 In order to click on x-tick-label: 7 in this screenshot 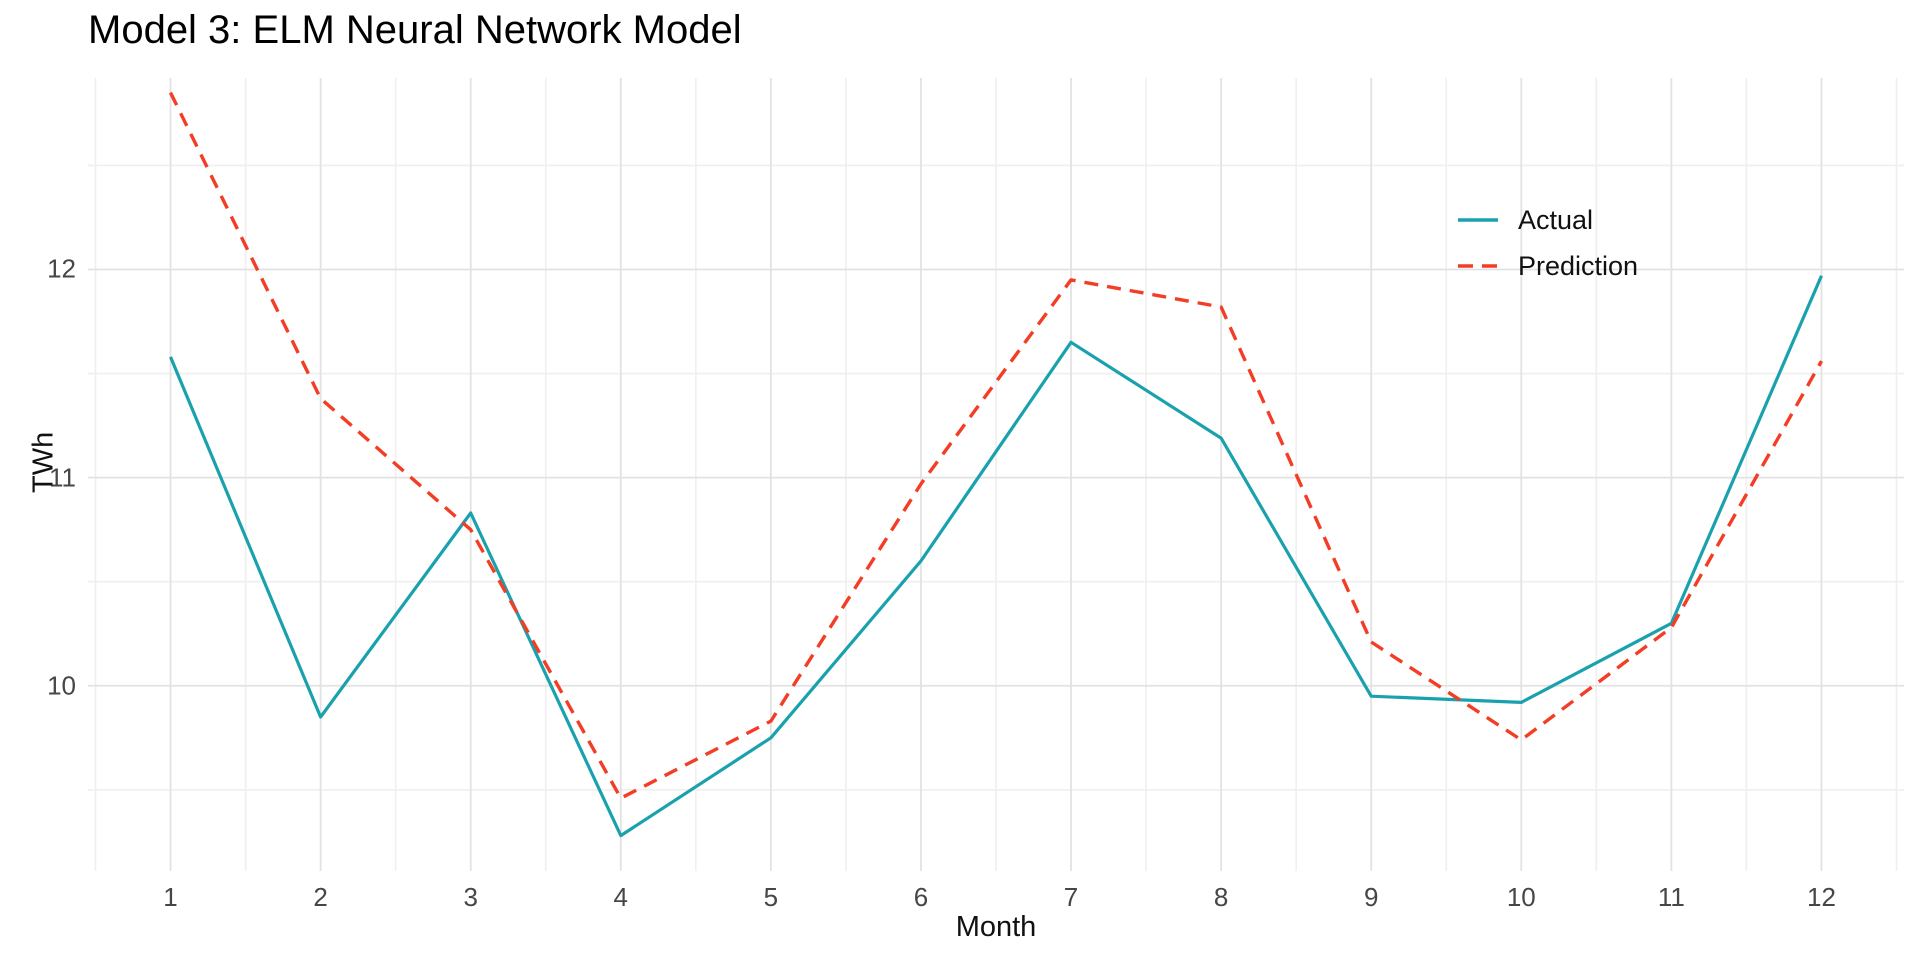, I will do `click(1071, 897)`.